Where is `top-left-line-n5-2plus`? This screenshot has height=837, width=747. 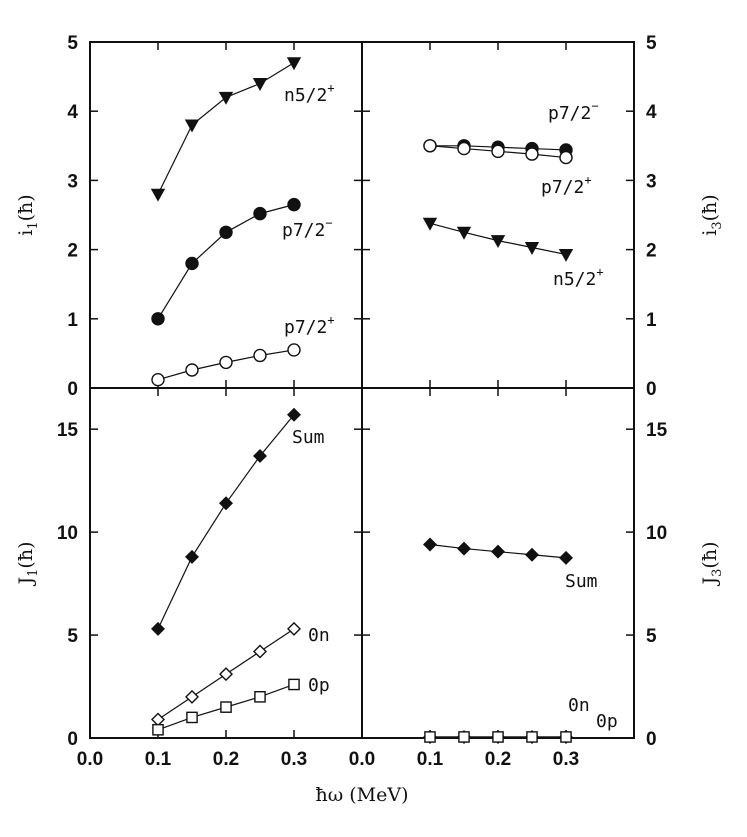
top-left-line-n5-2plus is located at coordinates (226, 128).